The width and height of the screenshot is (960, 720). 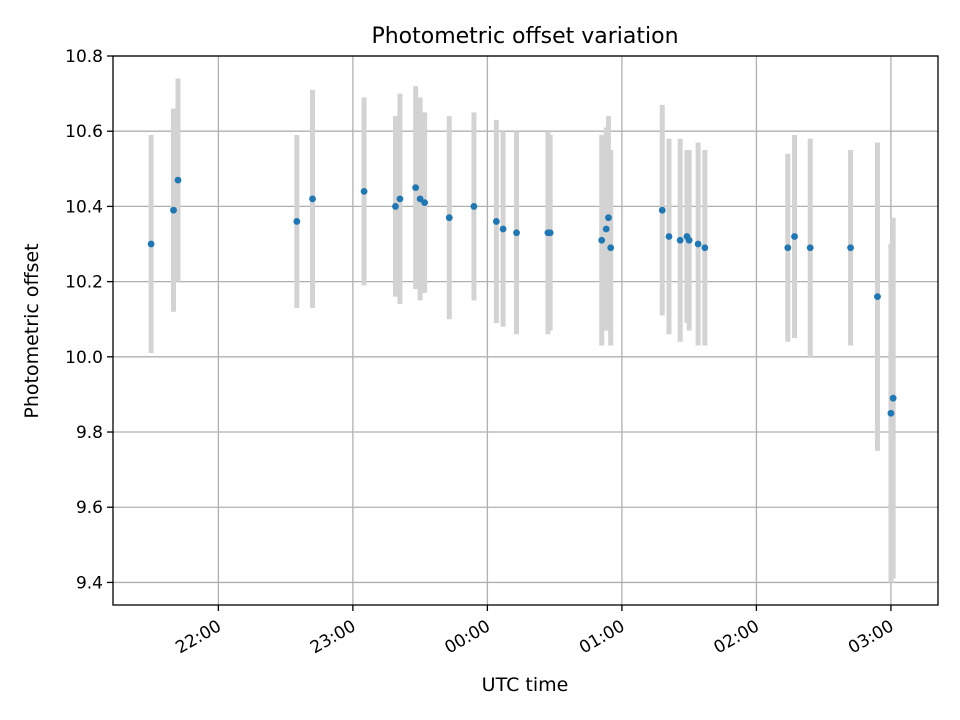 What do you see at coordinates (525, 685) in the screenshot?
I see `x-axis-label: UTC time` at bounding box center [525, 685].